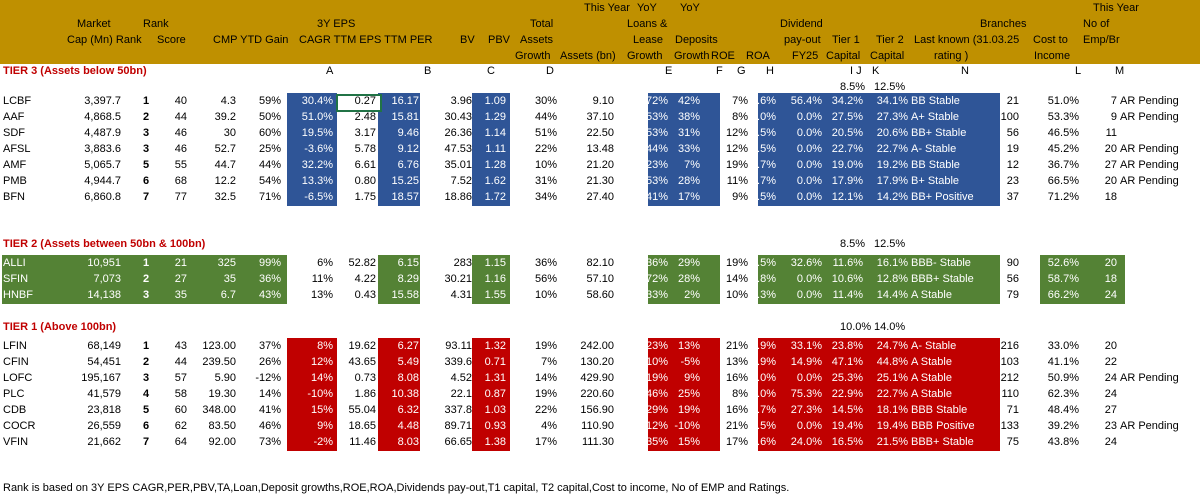 The width and height of the screenshot is (1200, 495). Describe the element at coordinates (461, 101) in the screenshot. I see `table-cell: 3.96` at that location.